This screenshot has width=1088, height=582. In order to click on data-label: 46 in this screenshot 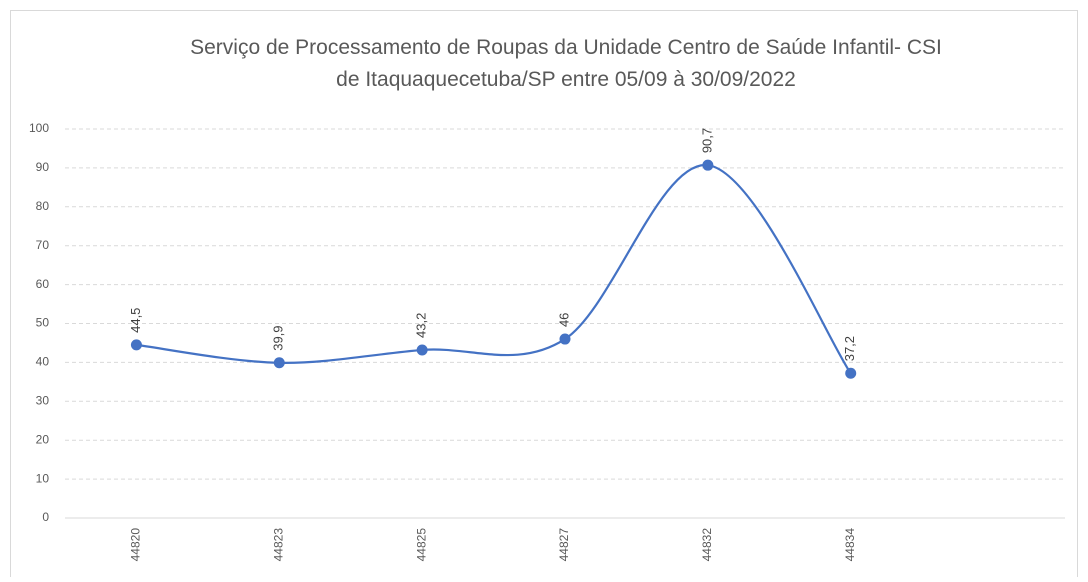, I will do `click(563, 320)`.